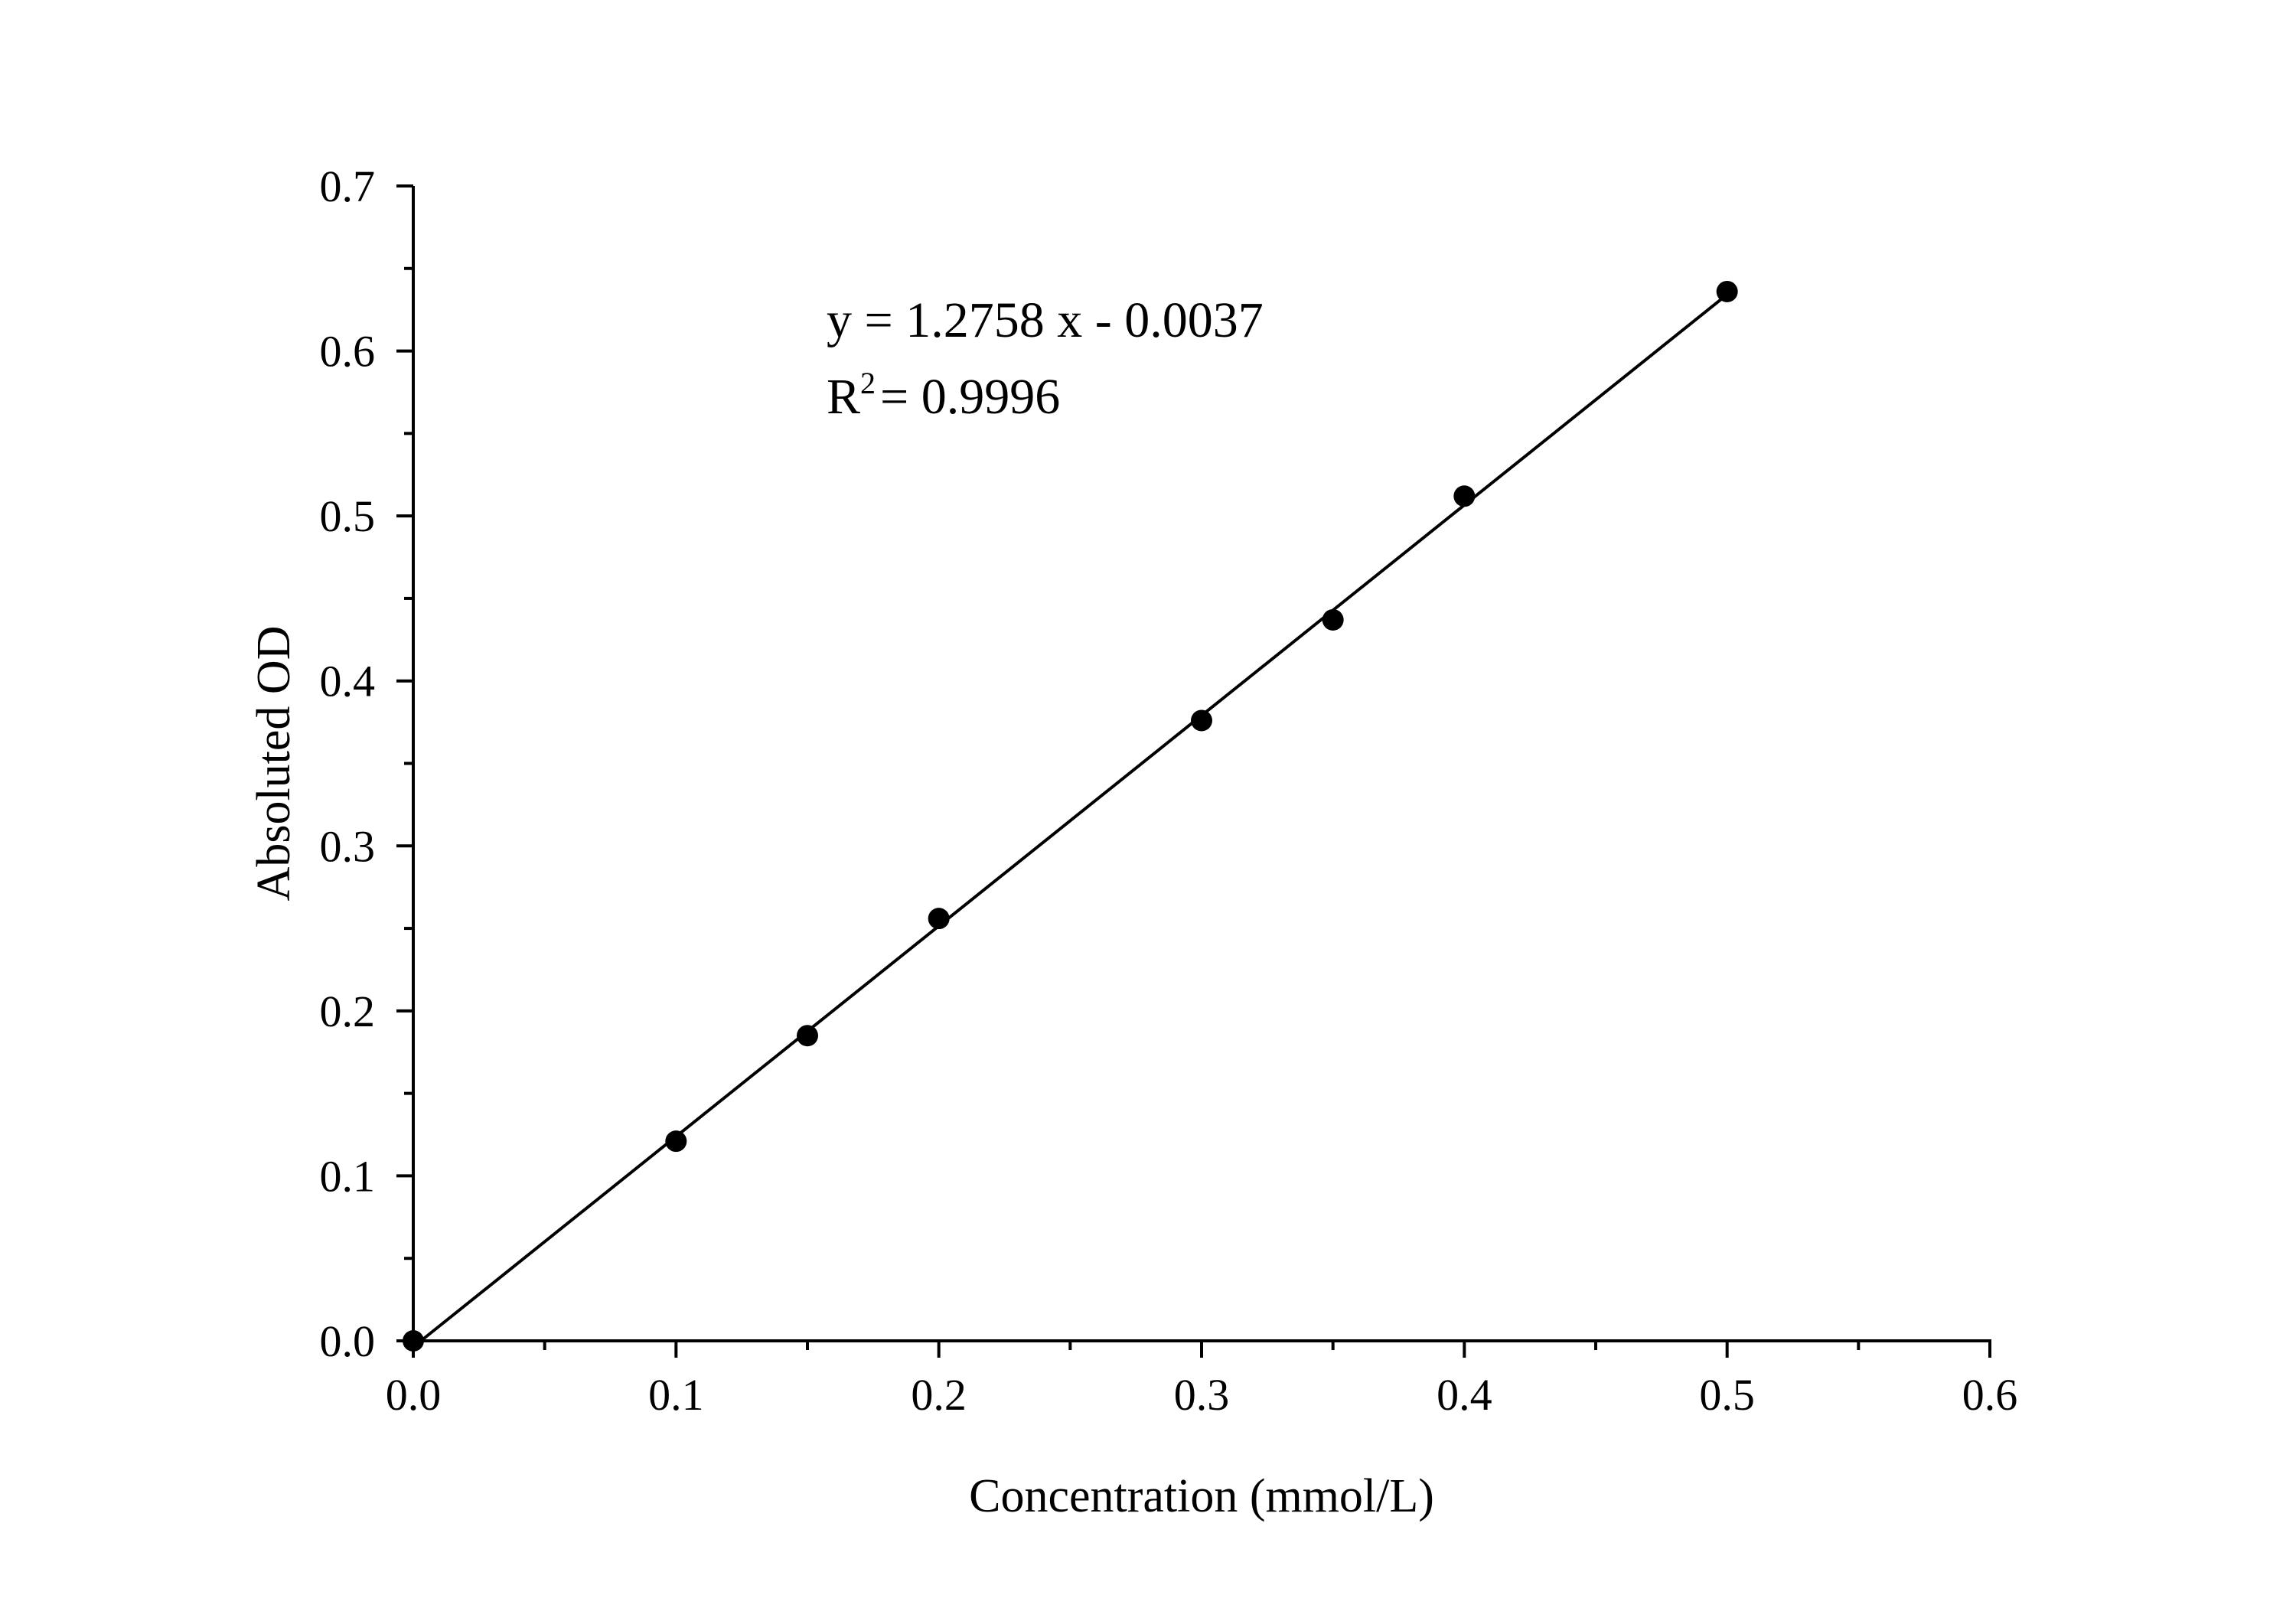  I want to click on y-tick-label: 0.0, so click(348, 1341).